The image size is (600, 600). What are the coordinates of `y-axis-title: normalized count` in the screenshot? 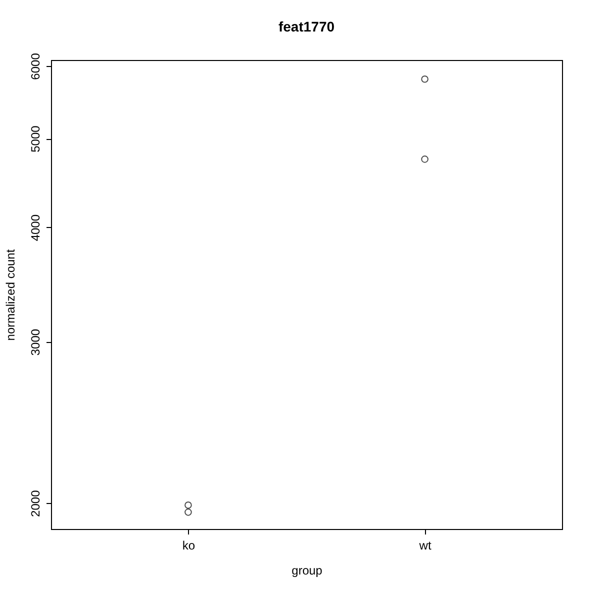 It's located at (11, 294).